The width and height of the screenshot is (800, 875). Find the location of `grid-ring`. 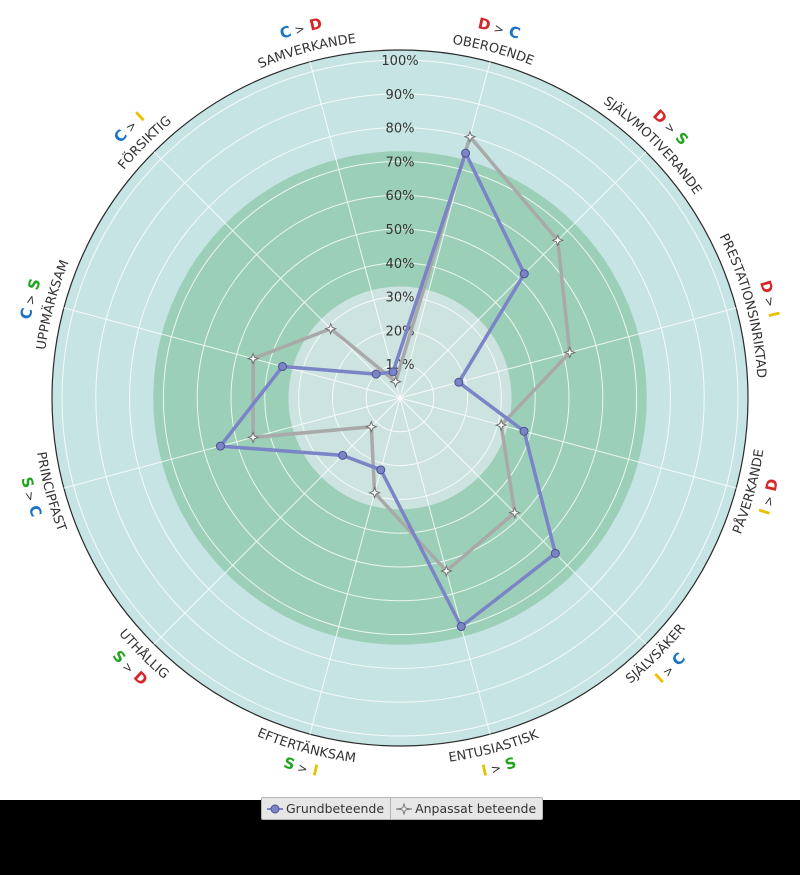

grid-ring is located at coordinates (400, 398).